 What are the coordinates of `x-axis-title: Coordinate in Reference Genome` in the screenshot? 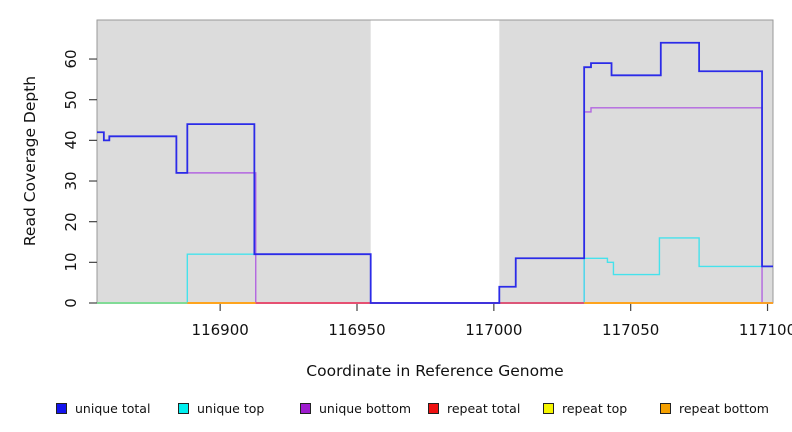 It's located at (435, 371).